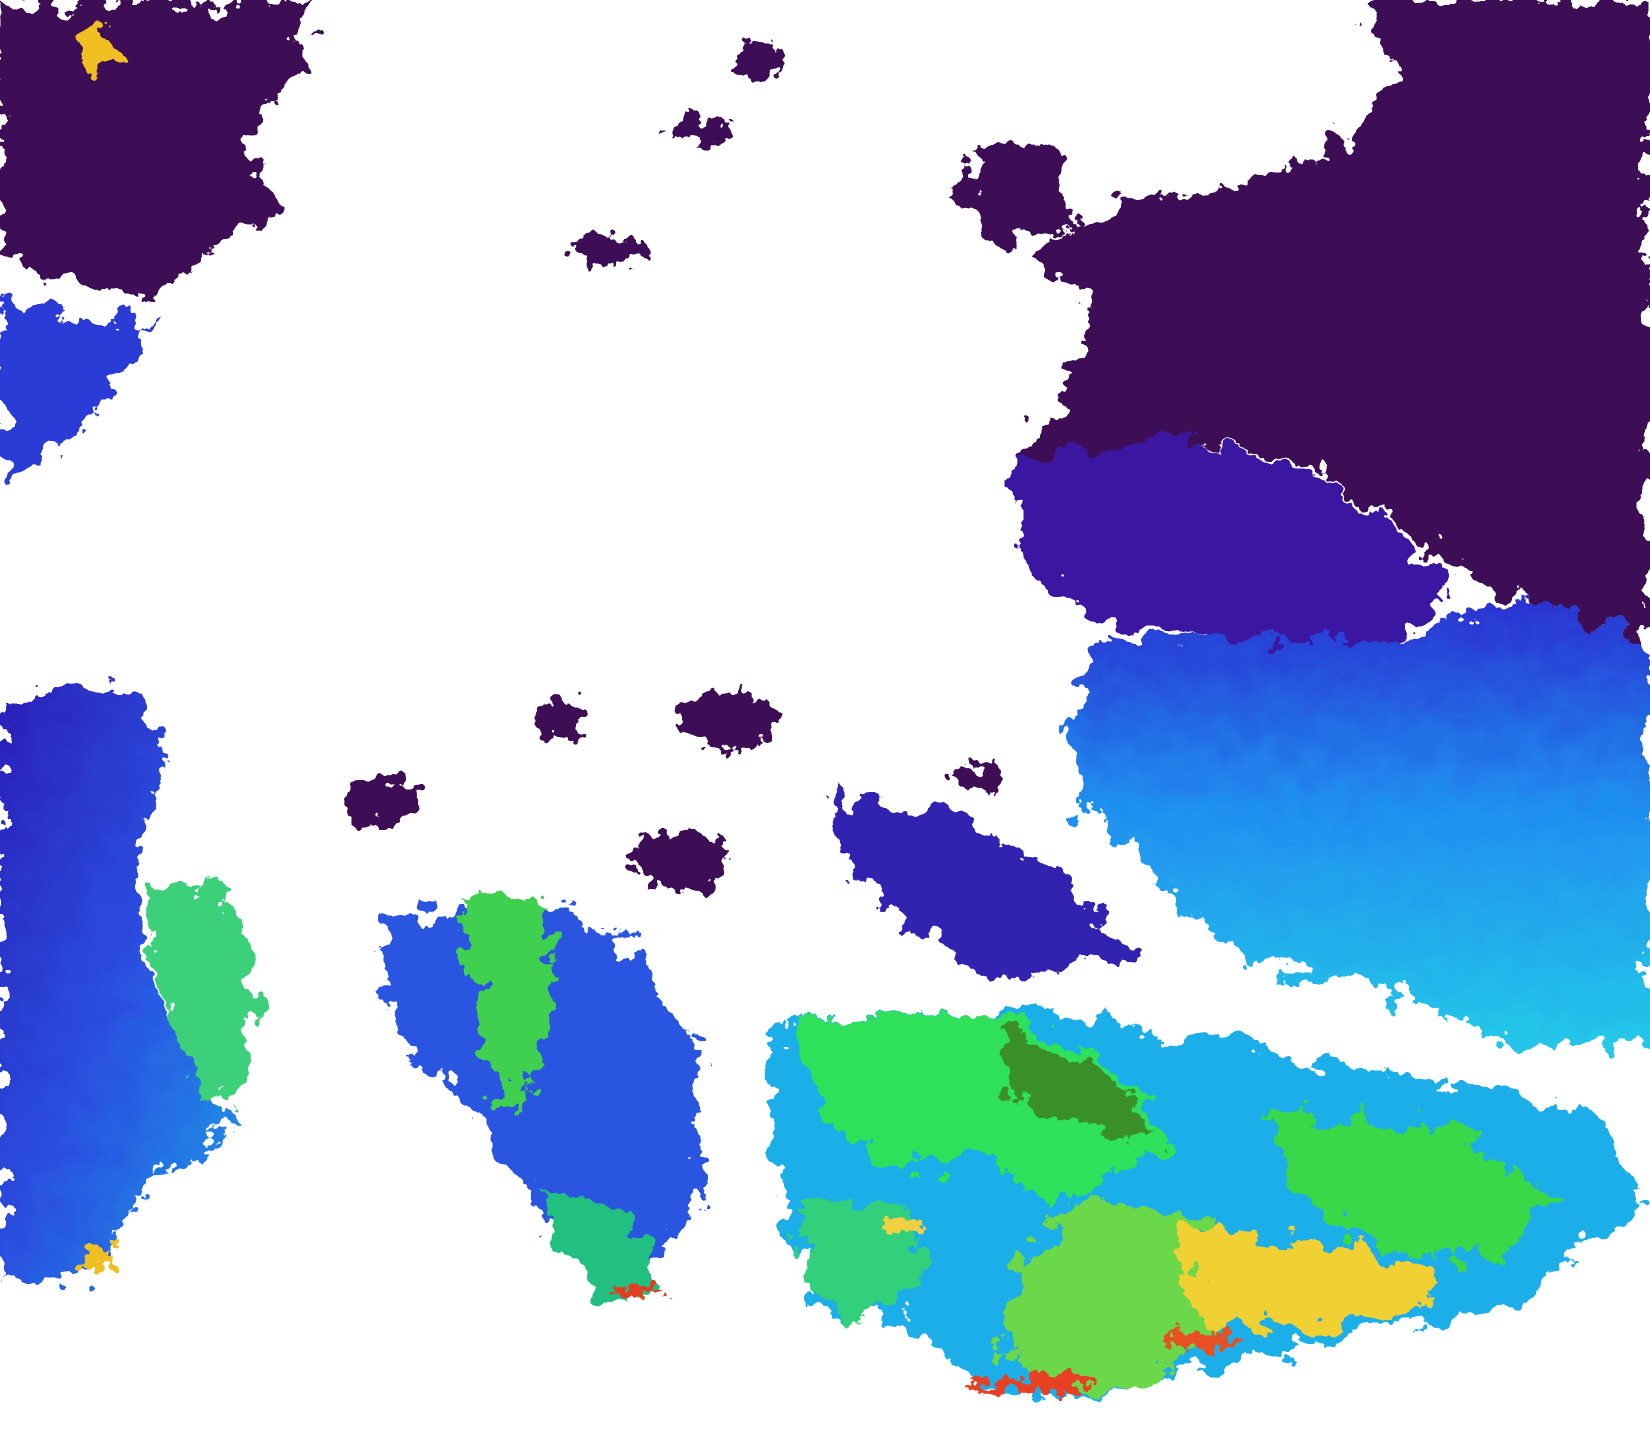 This screenshot has width=1650, height=1430. Describe the element at coordinates (660, 1305) in the screenshot. I see `warm-edges` at that location.